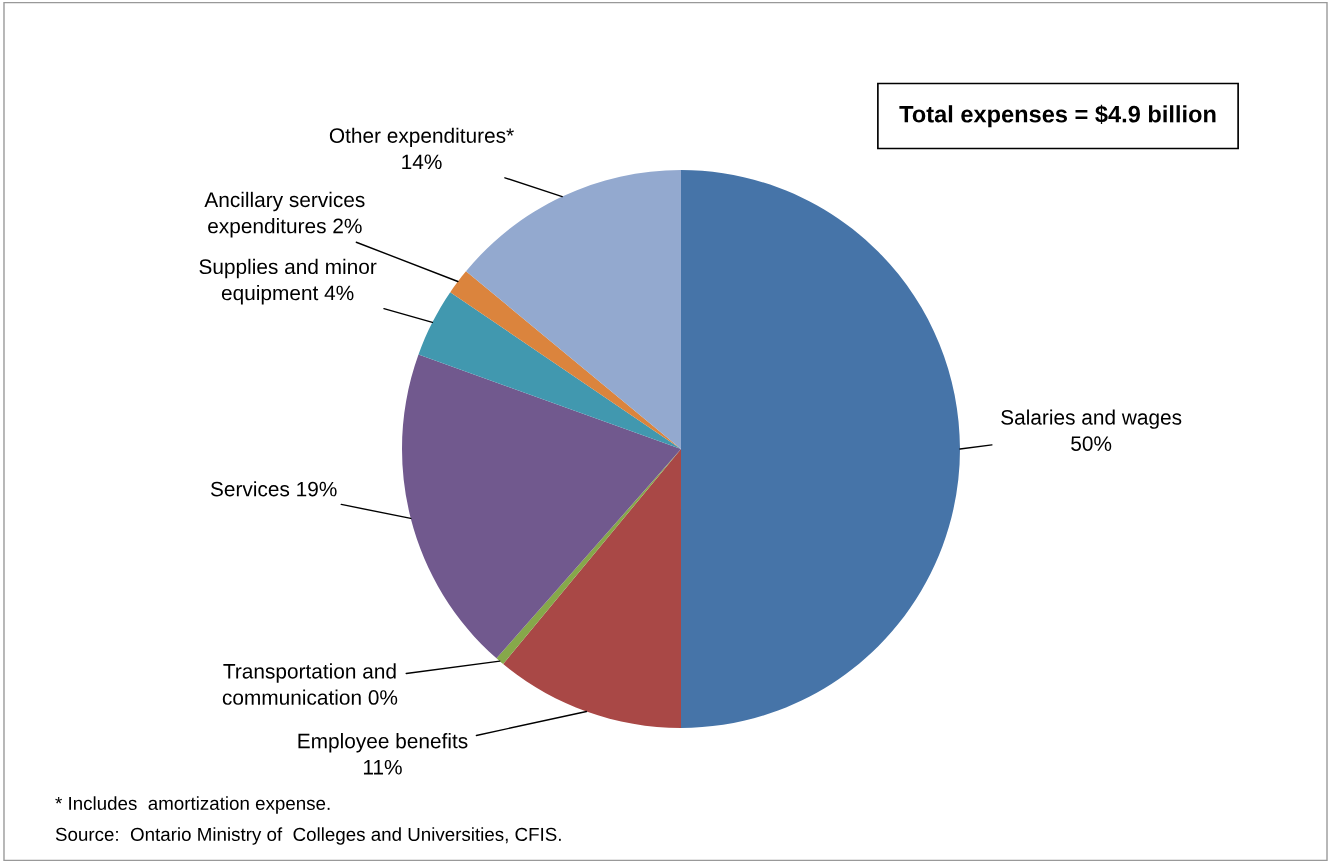  What do you see at coordinates (383, 743) in the screenshot?
I see `slice-label: Employee benefits` at bounding box center [383, 743].